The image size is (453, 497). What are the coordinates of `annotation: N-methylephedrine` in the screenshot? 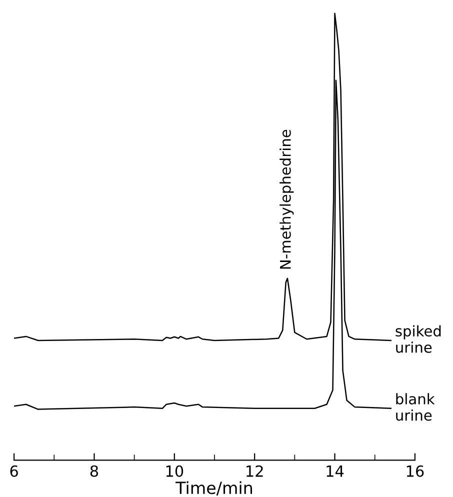 It's located at (287, 199).